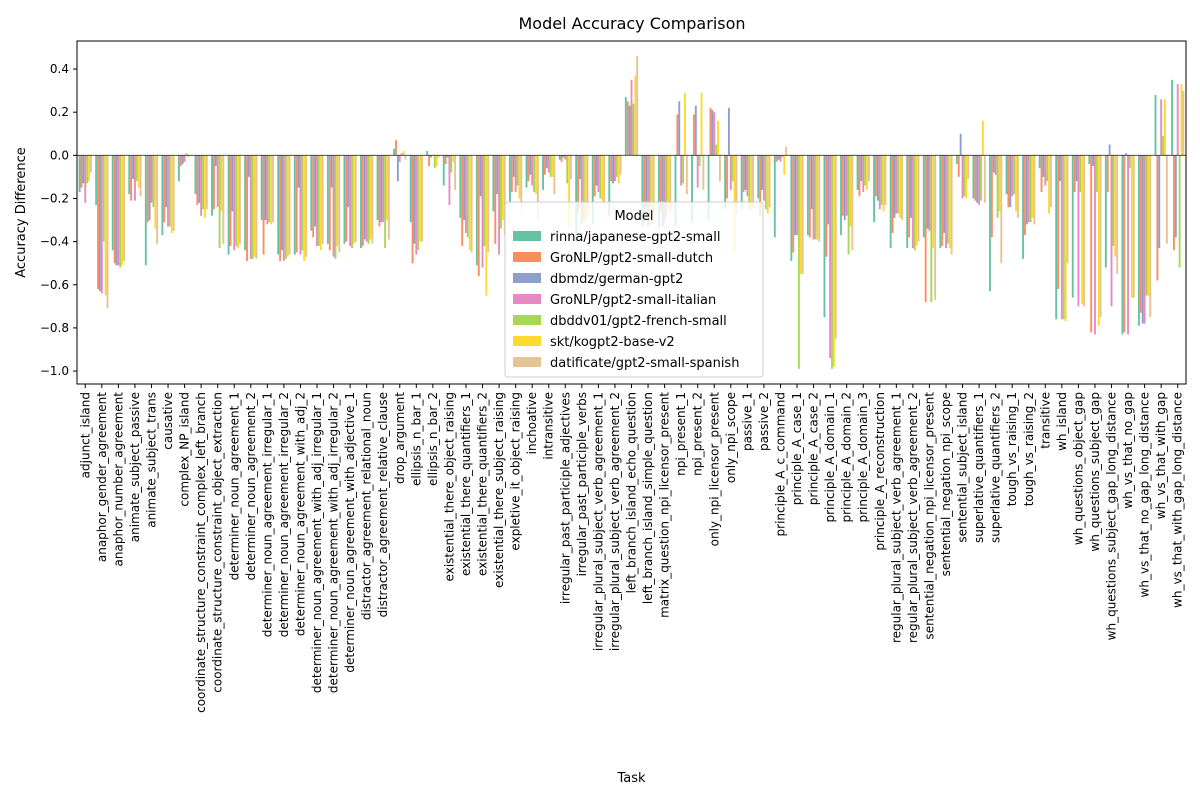  I want to click on y-axis: 0.4 0.2 0.0 −0.2 −0.4 −0.6 −0.8 −1.0, so click(58, 220).